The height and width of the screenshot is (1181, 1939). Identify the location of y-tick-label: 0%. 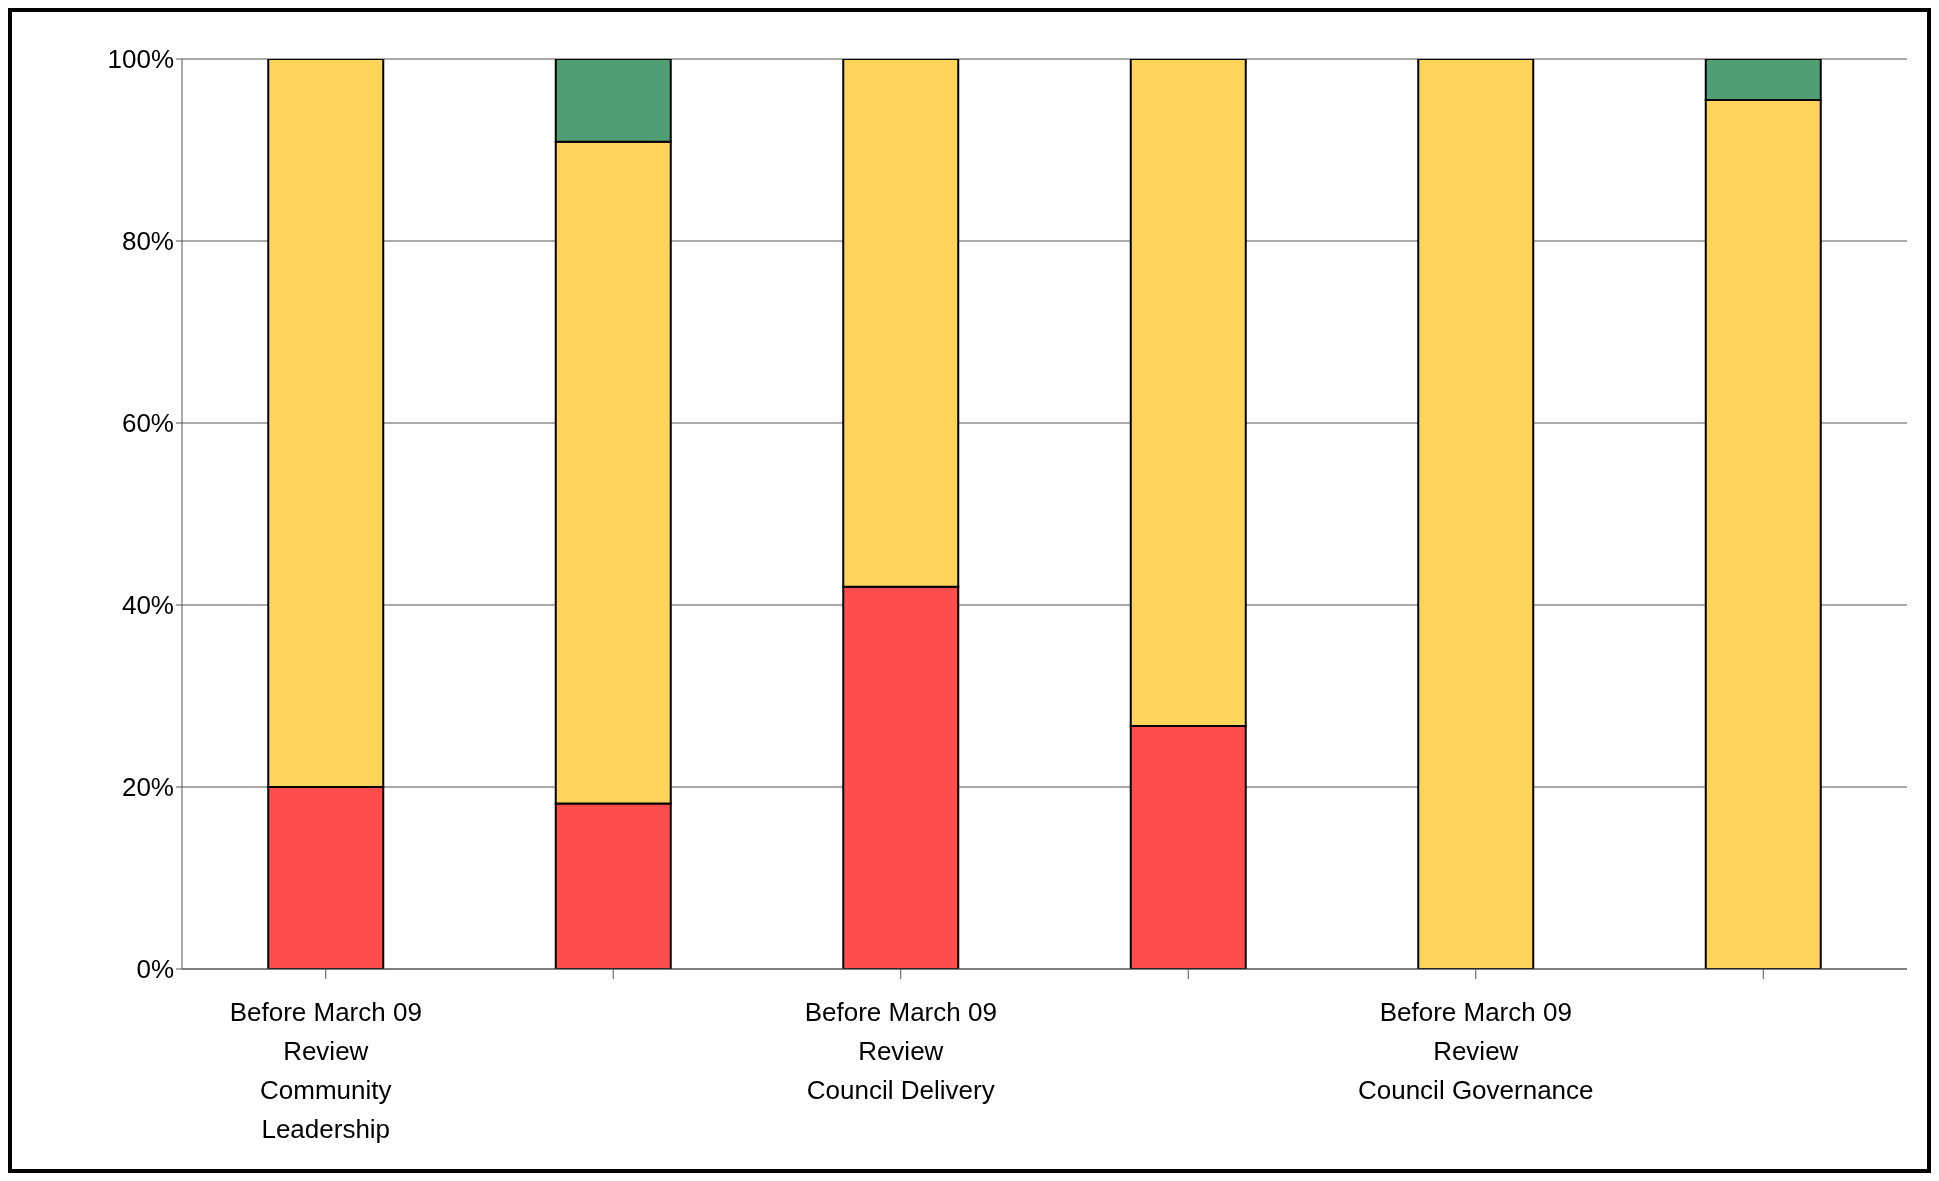
(155, 969).